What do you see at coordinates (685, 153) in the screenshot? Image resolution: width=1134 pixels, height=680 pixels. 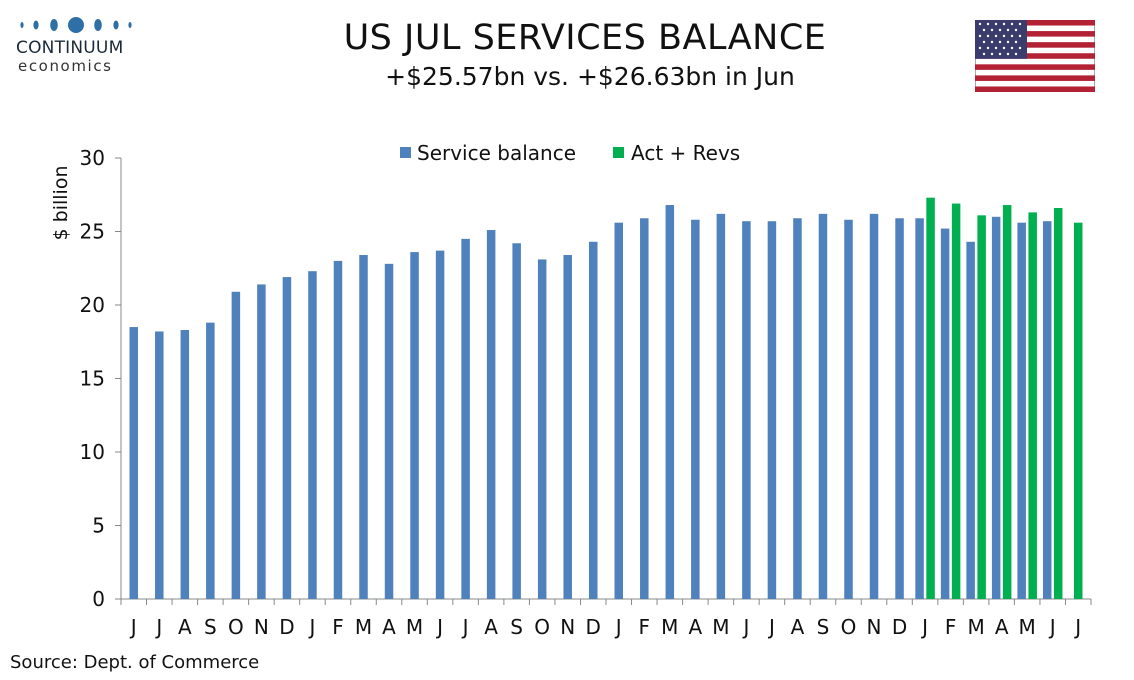 I see `legend-label-act-revs: Act + Revs` at bounding box center [685, 153].